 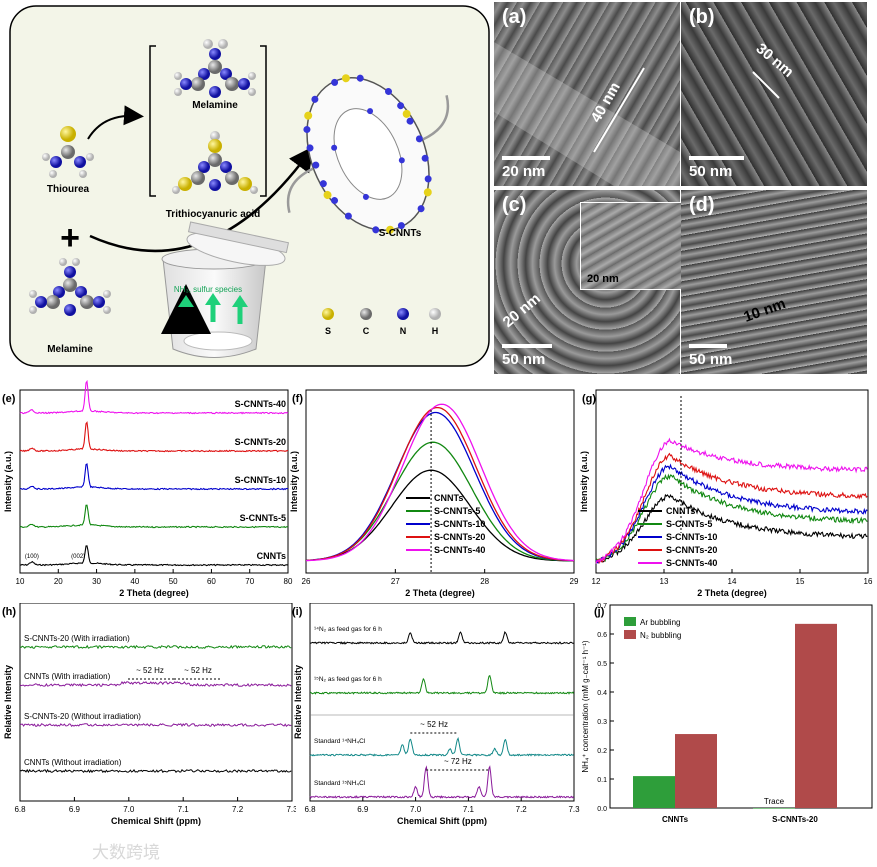 What do you see at coordinates (702, 17) in the screenshot?
I see `tem-b-label: (b)` at bounding box center [702, 17].